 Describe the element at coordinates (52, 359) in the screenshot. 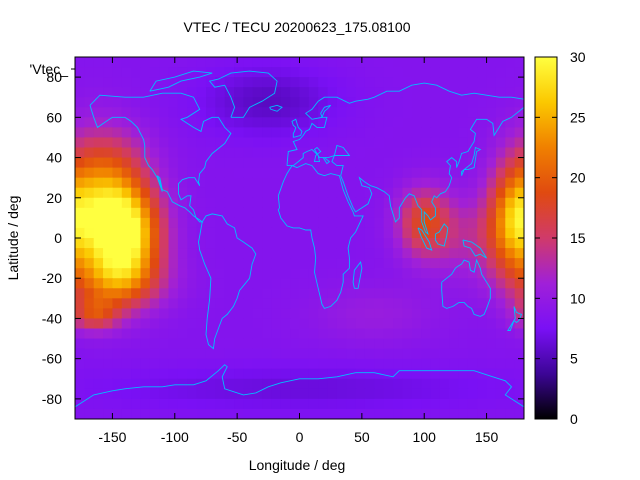

I see `y-tick-label: -60` at that location.